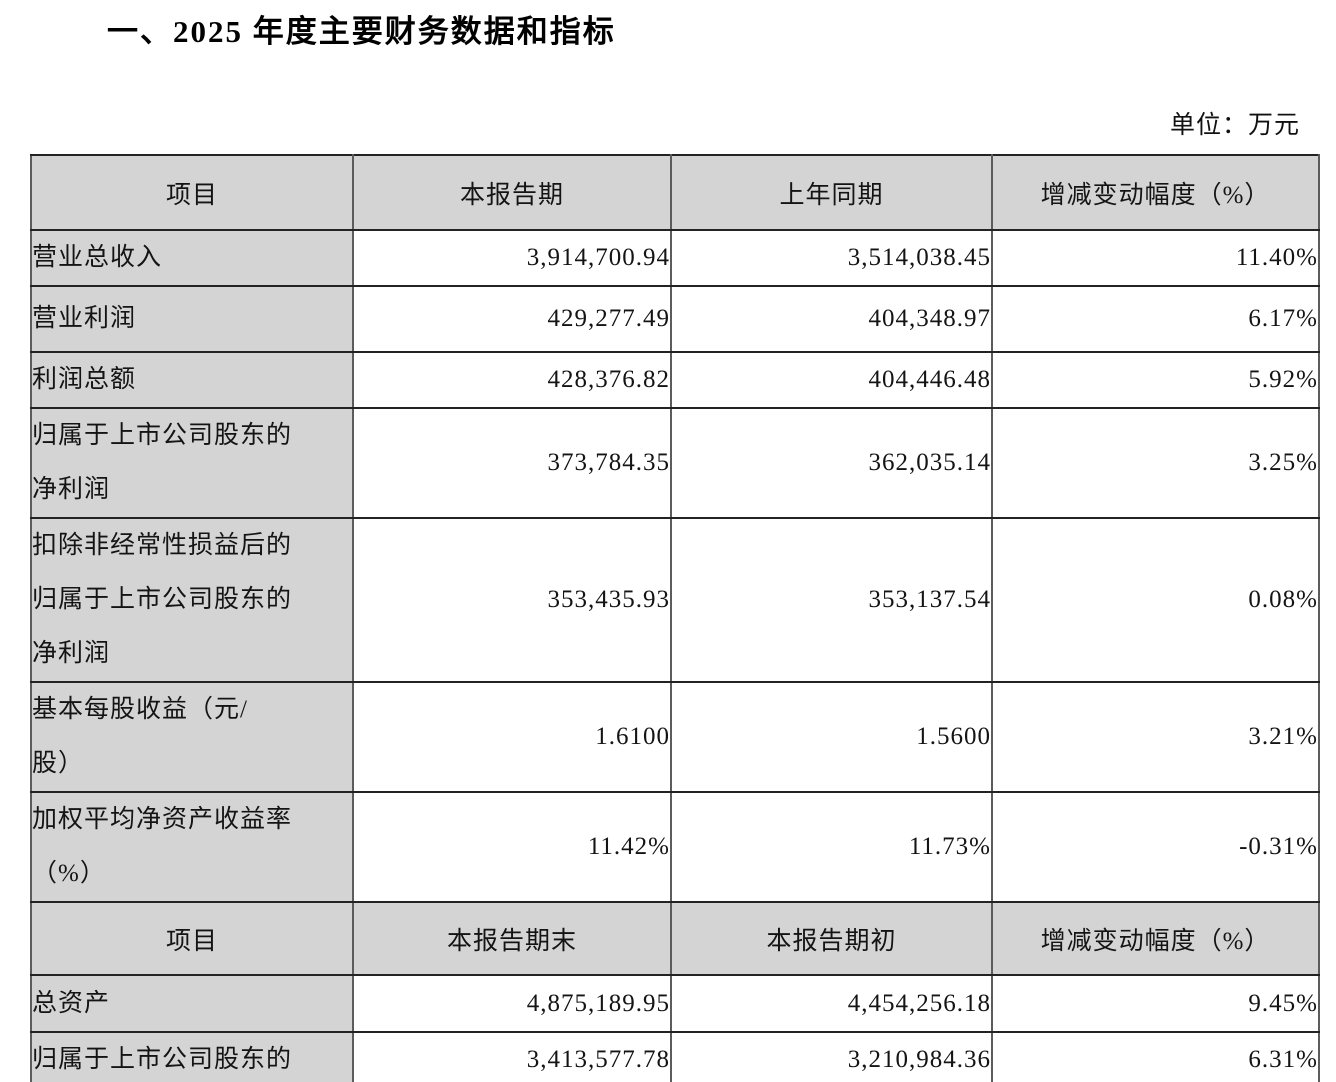 The image size is (1336, 1082). Describe the element at coordinates (192, 600) in the screenshot. I see `item-label-cell: 扣除非经常性损益后的 归属于上市公司股东的 净利润` at that location.